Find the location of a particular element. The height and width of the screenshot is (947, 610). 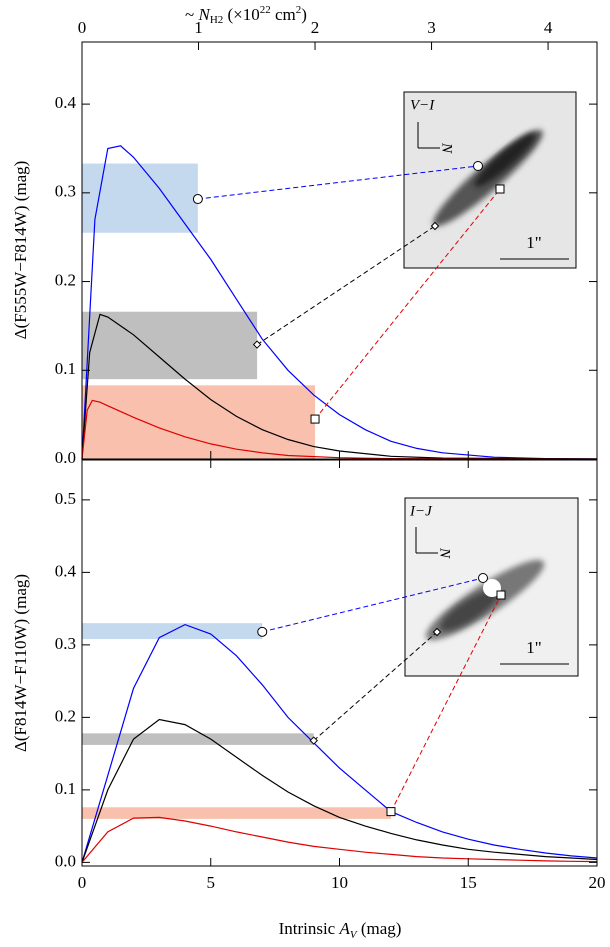

inset-image-bottom is located at coordinates (491, 587).